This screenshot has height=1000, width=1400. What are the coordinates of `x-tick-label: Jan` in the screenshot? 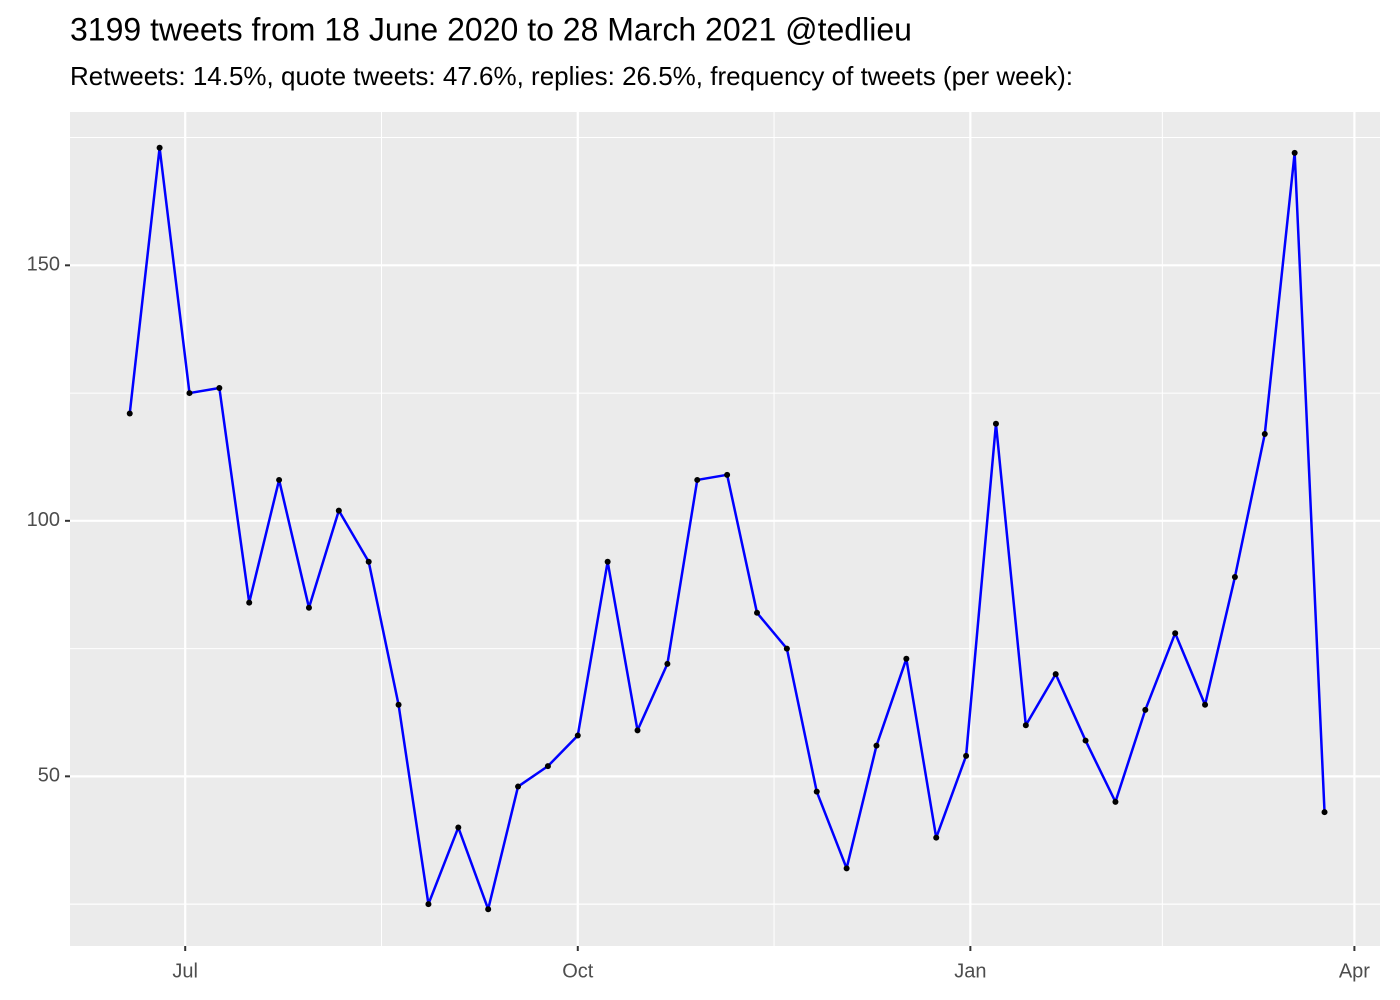 It's located at (970, 971).